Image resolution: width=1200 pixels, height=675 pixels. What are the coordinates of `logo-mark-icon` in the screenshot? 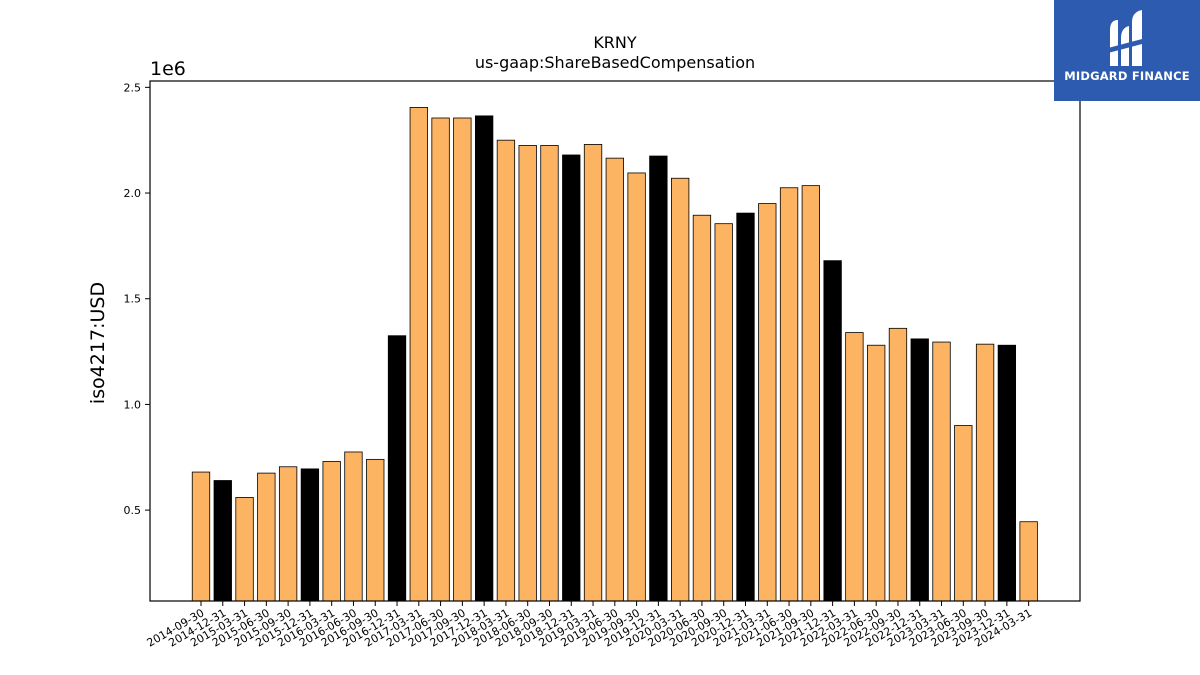 It's located at (1127, 38).